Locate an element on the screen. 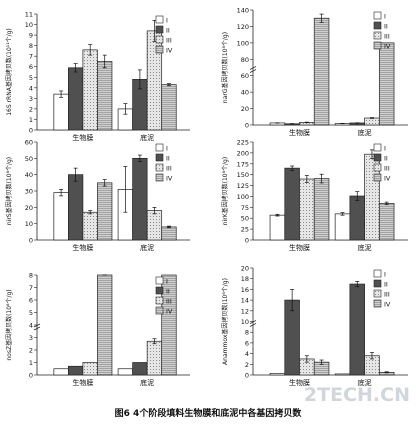 Image resolution: width=416 pixels, height=428 pixels. y-tick-label: 25 is located at coordinates (245, 230).